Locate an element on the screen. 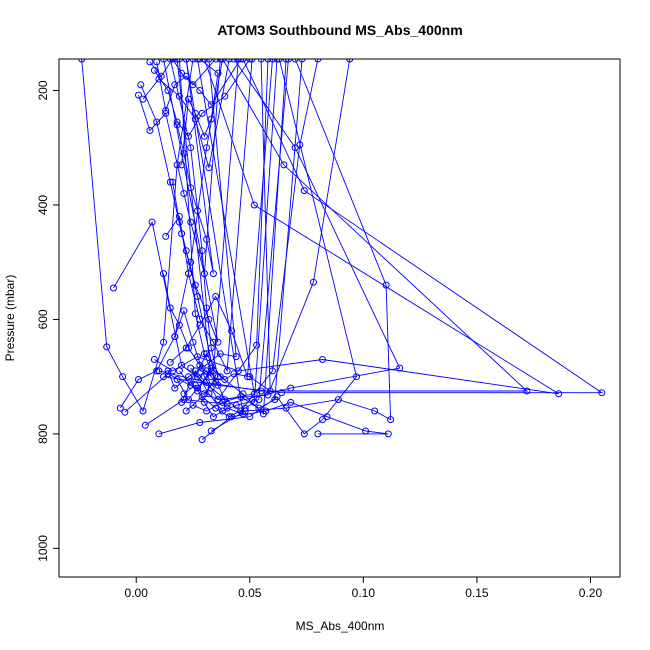  y-tick-label: 400 is located at coordinates (43, 205).